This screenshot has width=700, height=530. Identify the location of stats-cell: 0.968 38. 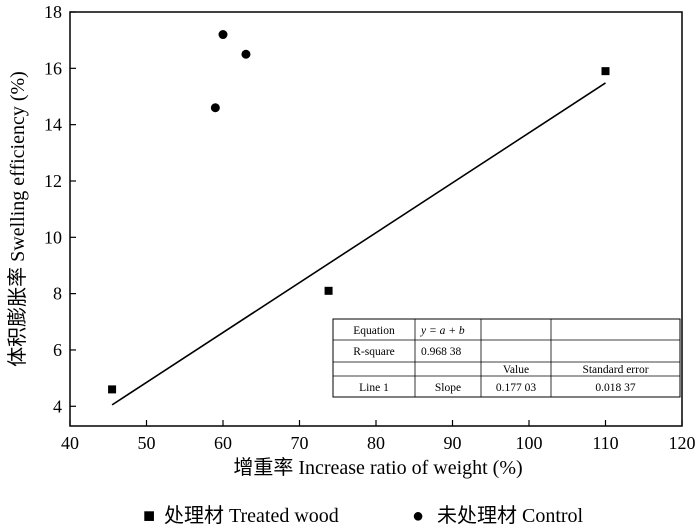
(441, 352).